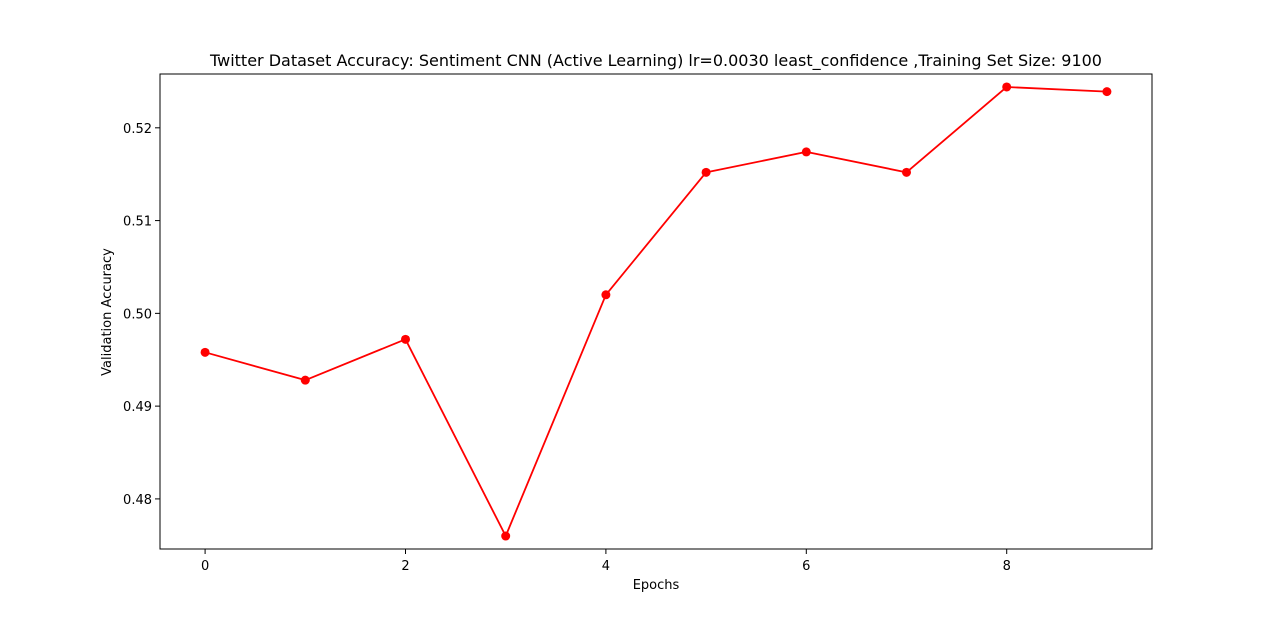 Image resolution: width=1280 pixels, height=617 pixels. I want to click on y-axis-label: Validation Accuracy, so click(107, 312).